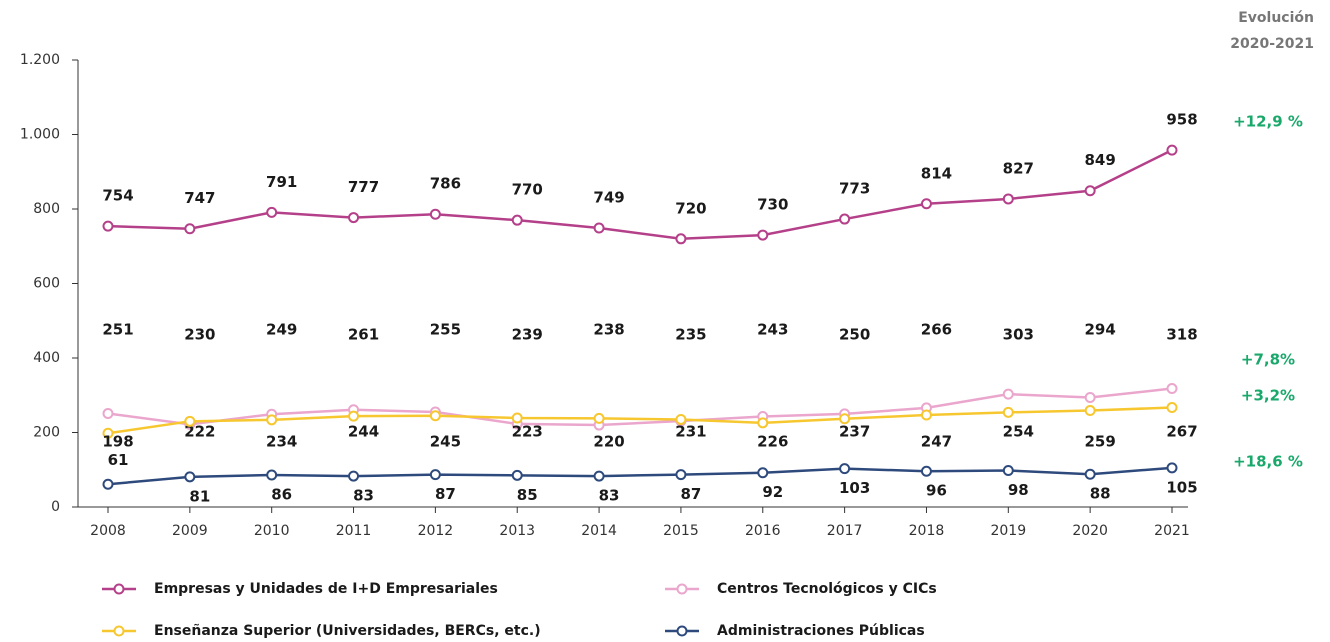  I want to click on legend-label: Empresas y Unidades de I+D Empresariales, so click(326, 589).